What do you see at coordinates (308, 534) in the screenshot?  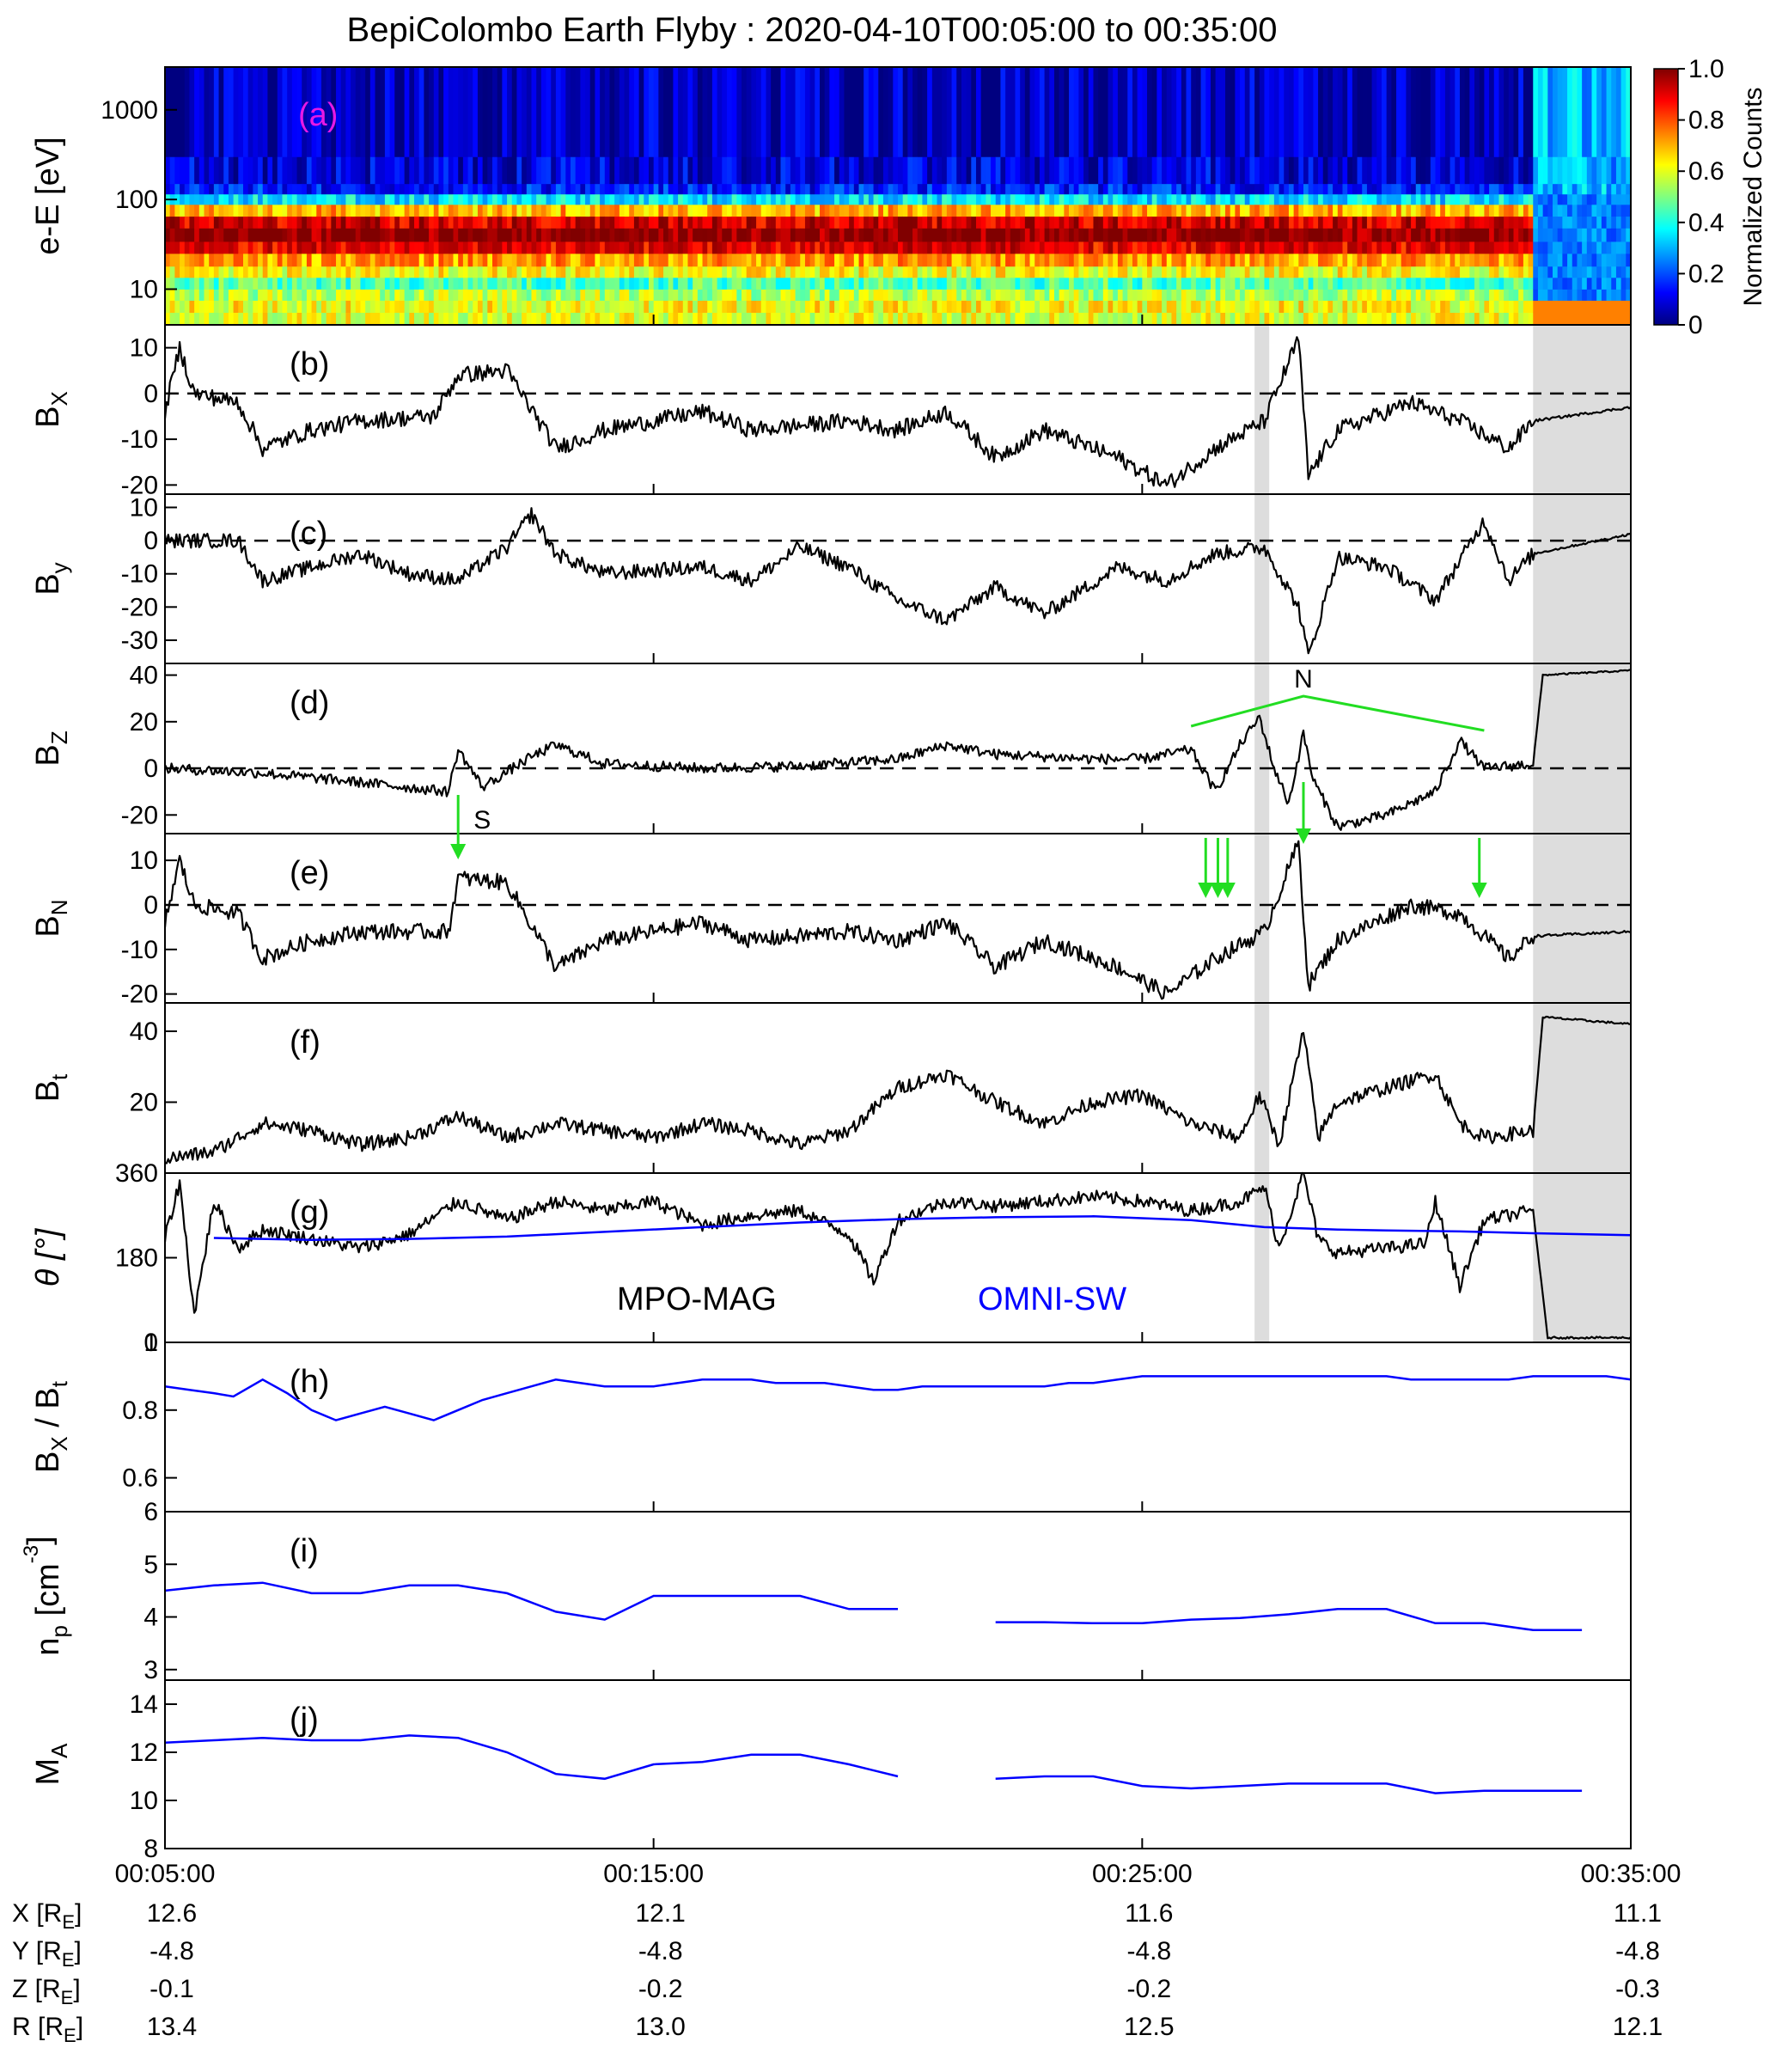 I see `panel-tag-c: (c)` at bounding box center [308, 534].